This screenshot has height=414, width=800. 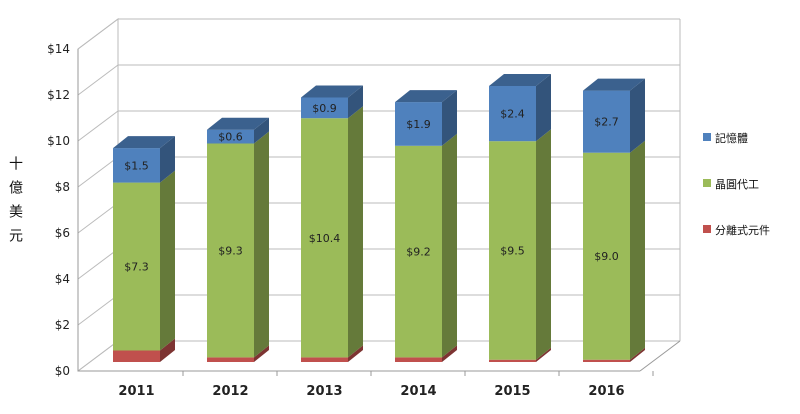 What do you see at coordinates (737, 184) in the screenshot?
I see `legend-label: 晶圓代工` at bounding box center [737, 184].